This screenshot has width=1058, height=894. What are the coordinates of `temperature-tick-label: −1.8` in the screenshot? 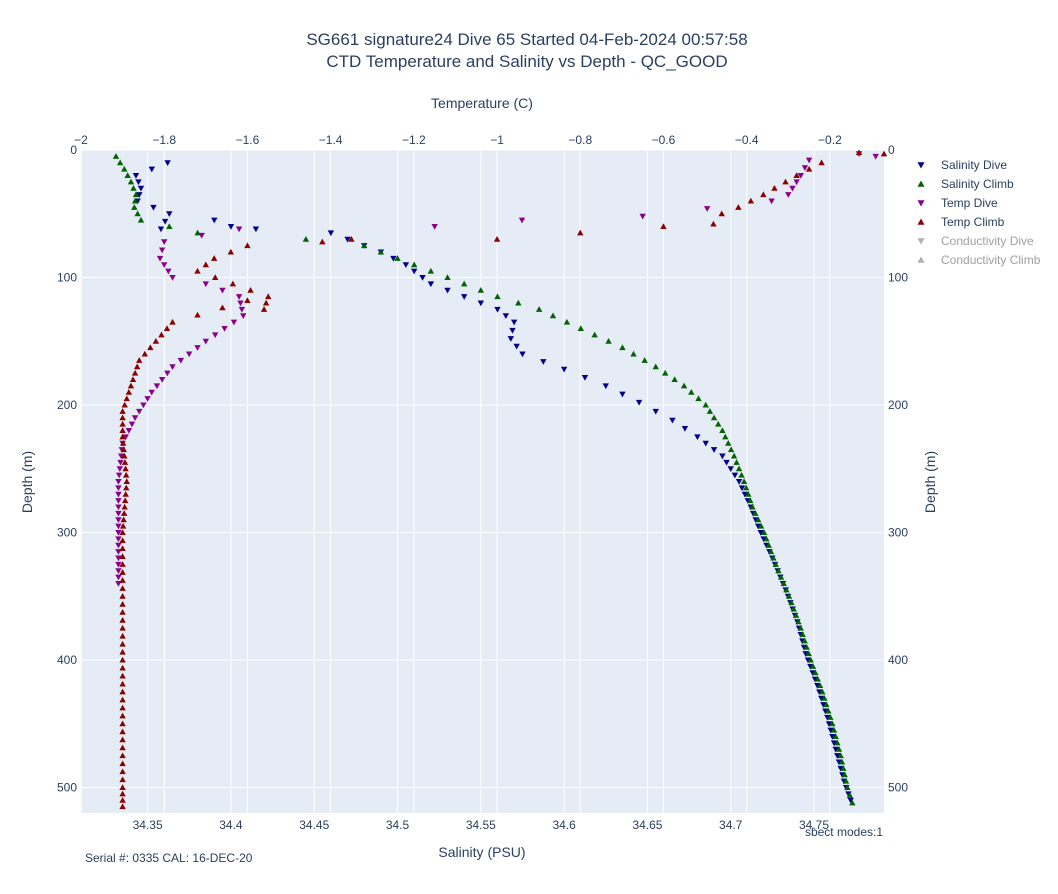 It's located at (164, 140).